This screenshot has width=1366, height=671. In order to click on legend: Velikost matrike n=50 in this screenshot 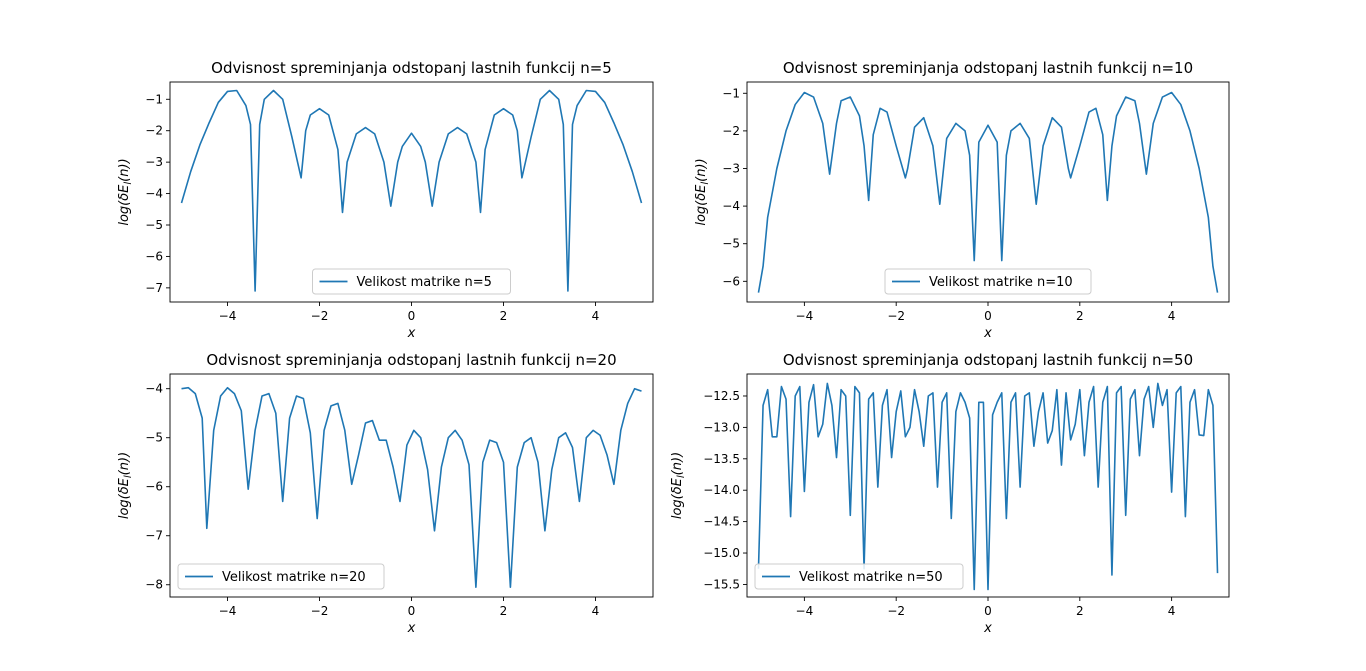, I will do `click(859, 576)`.